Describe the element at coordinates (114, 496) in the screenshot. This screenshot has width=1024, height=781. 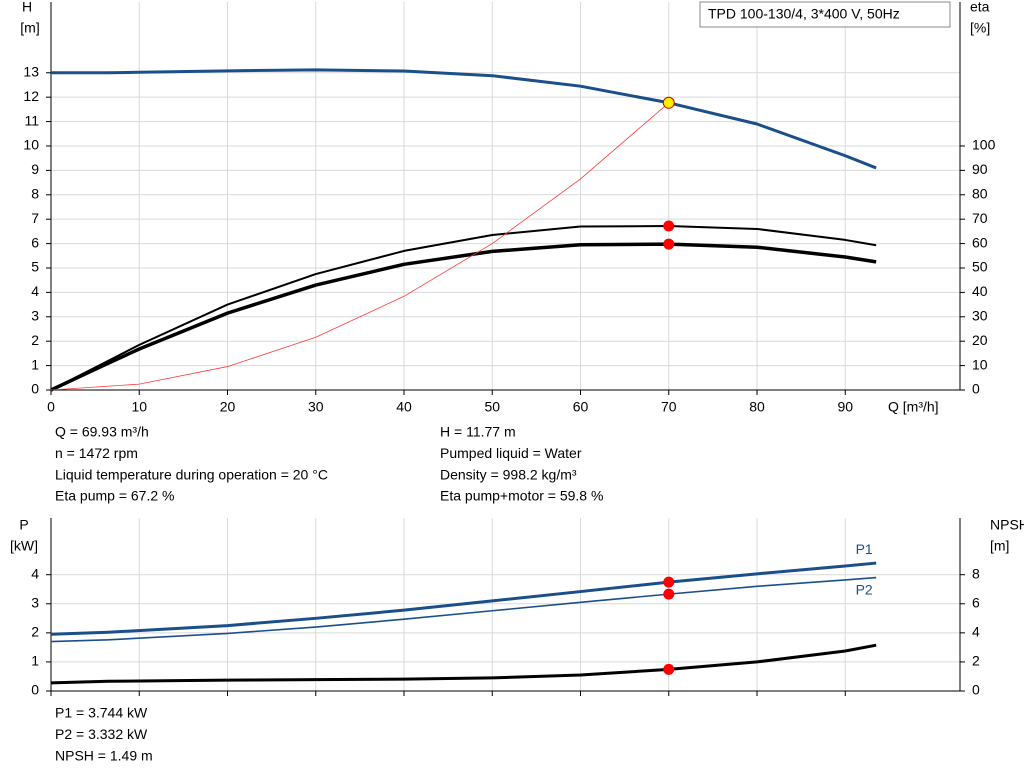
I see `info-text: Eta pump = 67.2 %` at that location.